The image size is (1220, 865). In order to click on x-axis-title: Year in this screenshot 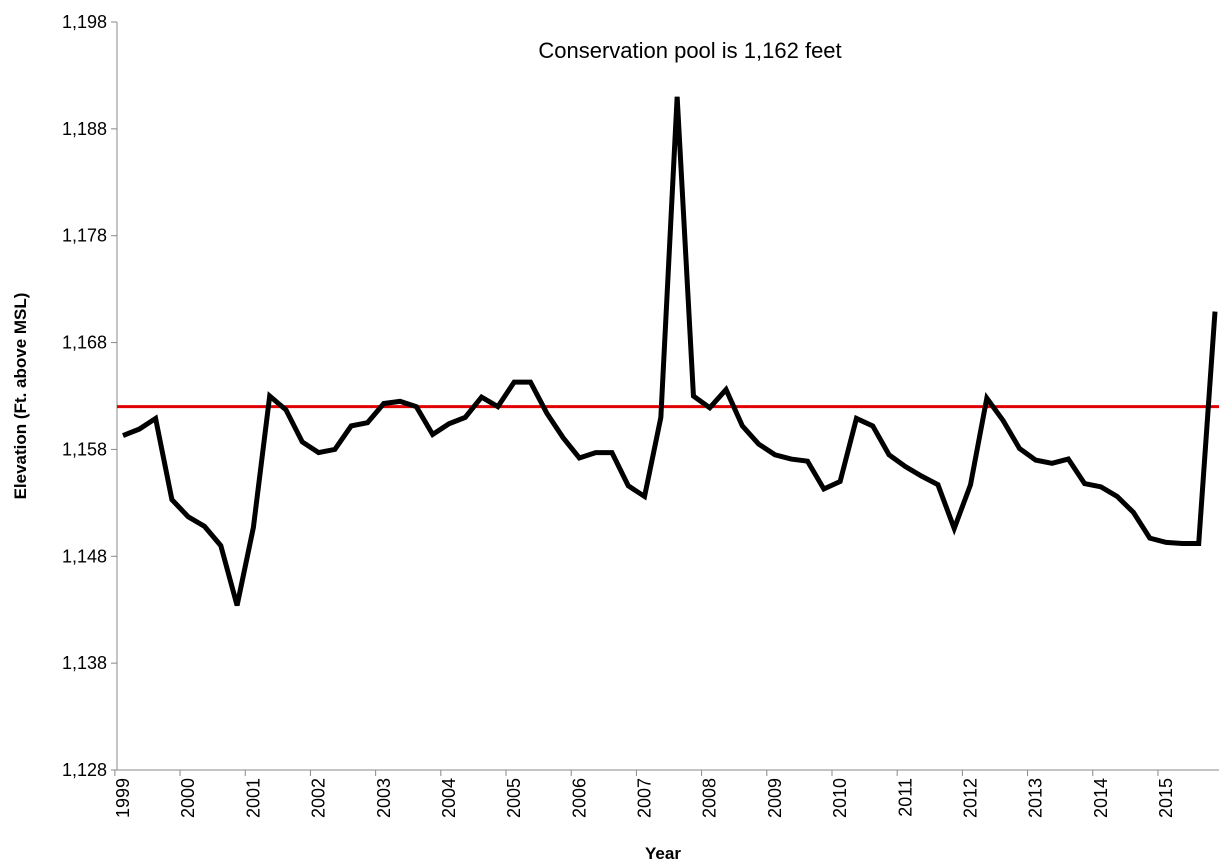, I will do `click(663, 853)`.